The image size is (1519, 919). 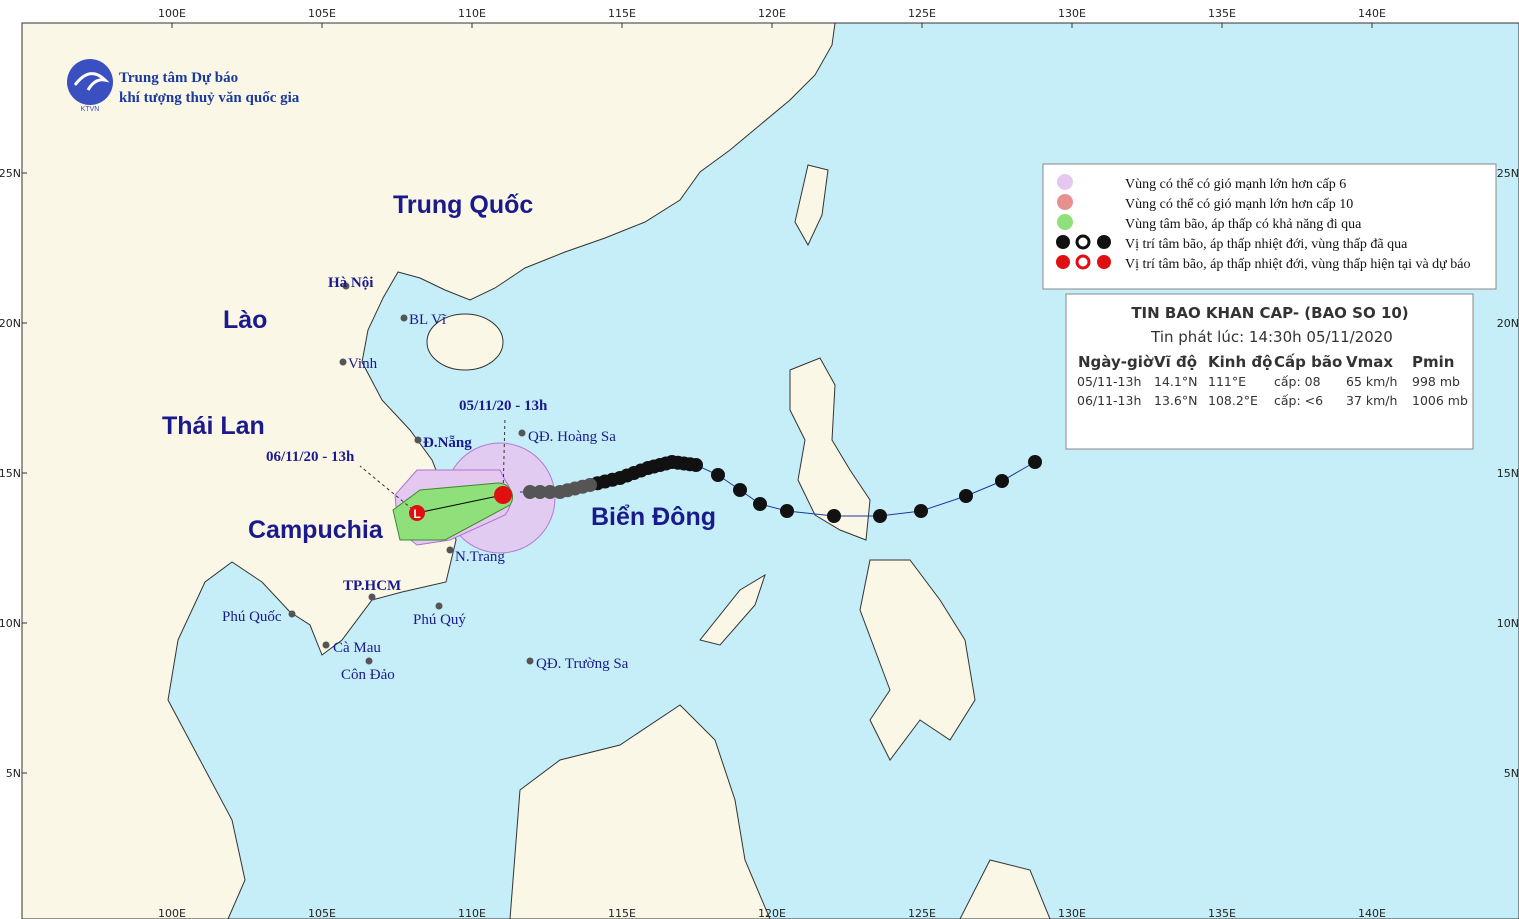 I want to click on table-header: Cấp bão, so click(x=1308, y=362).